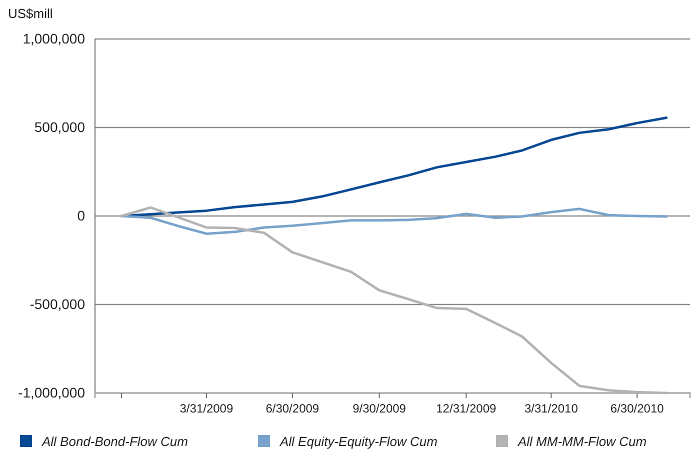 The width and height of the screenshot is (691, 455). What do you see at coordinates (582, 441) in the screenshot?
I see `legend-label: All MM-MM-Flow Cum` at bounding box center [582, 441].